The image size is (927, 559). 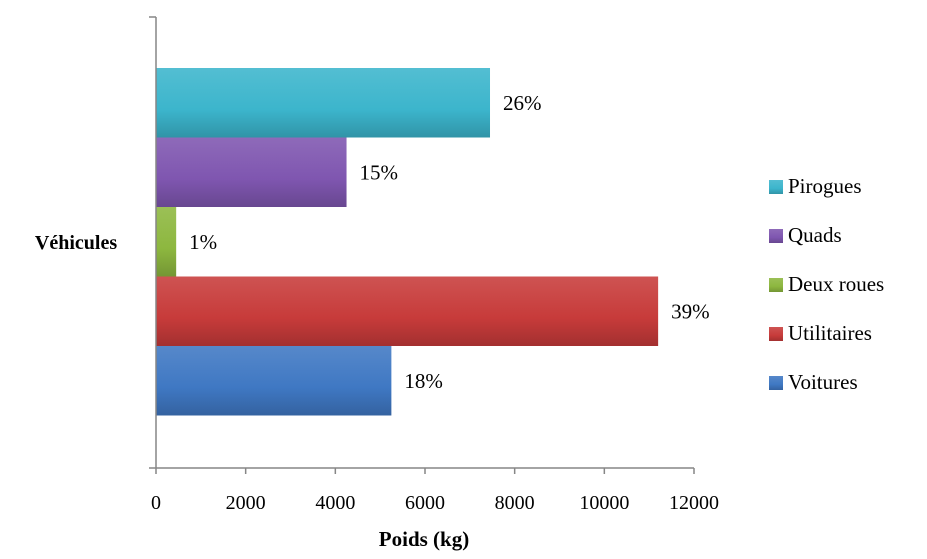 What do you see at coordinates (815, 235) in the screenshot?
I see `legend-label: Quads` at bounding box center [815, 235].